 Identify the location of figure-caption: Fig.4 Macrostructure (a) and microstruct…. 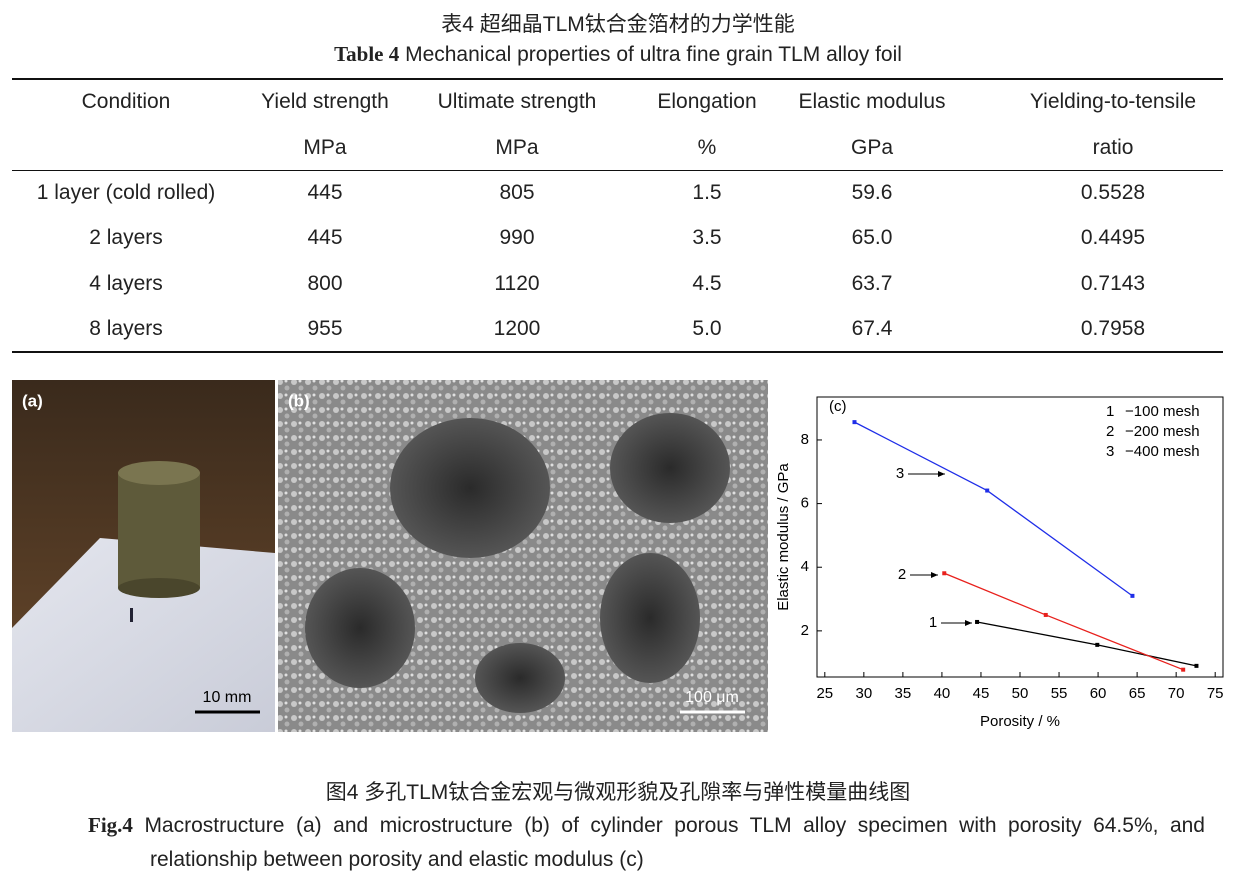
(646, 842).